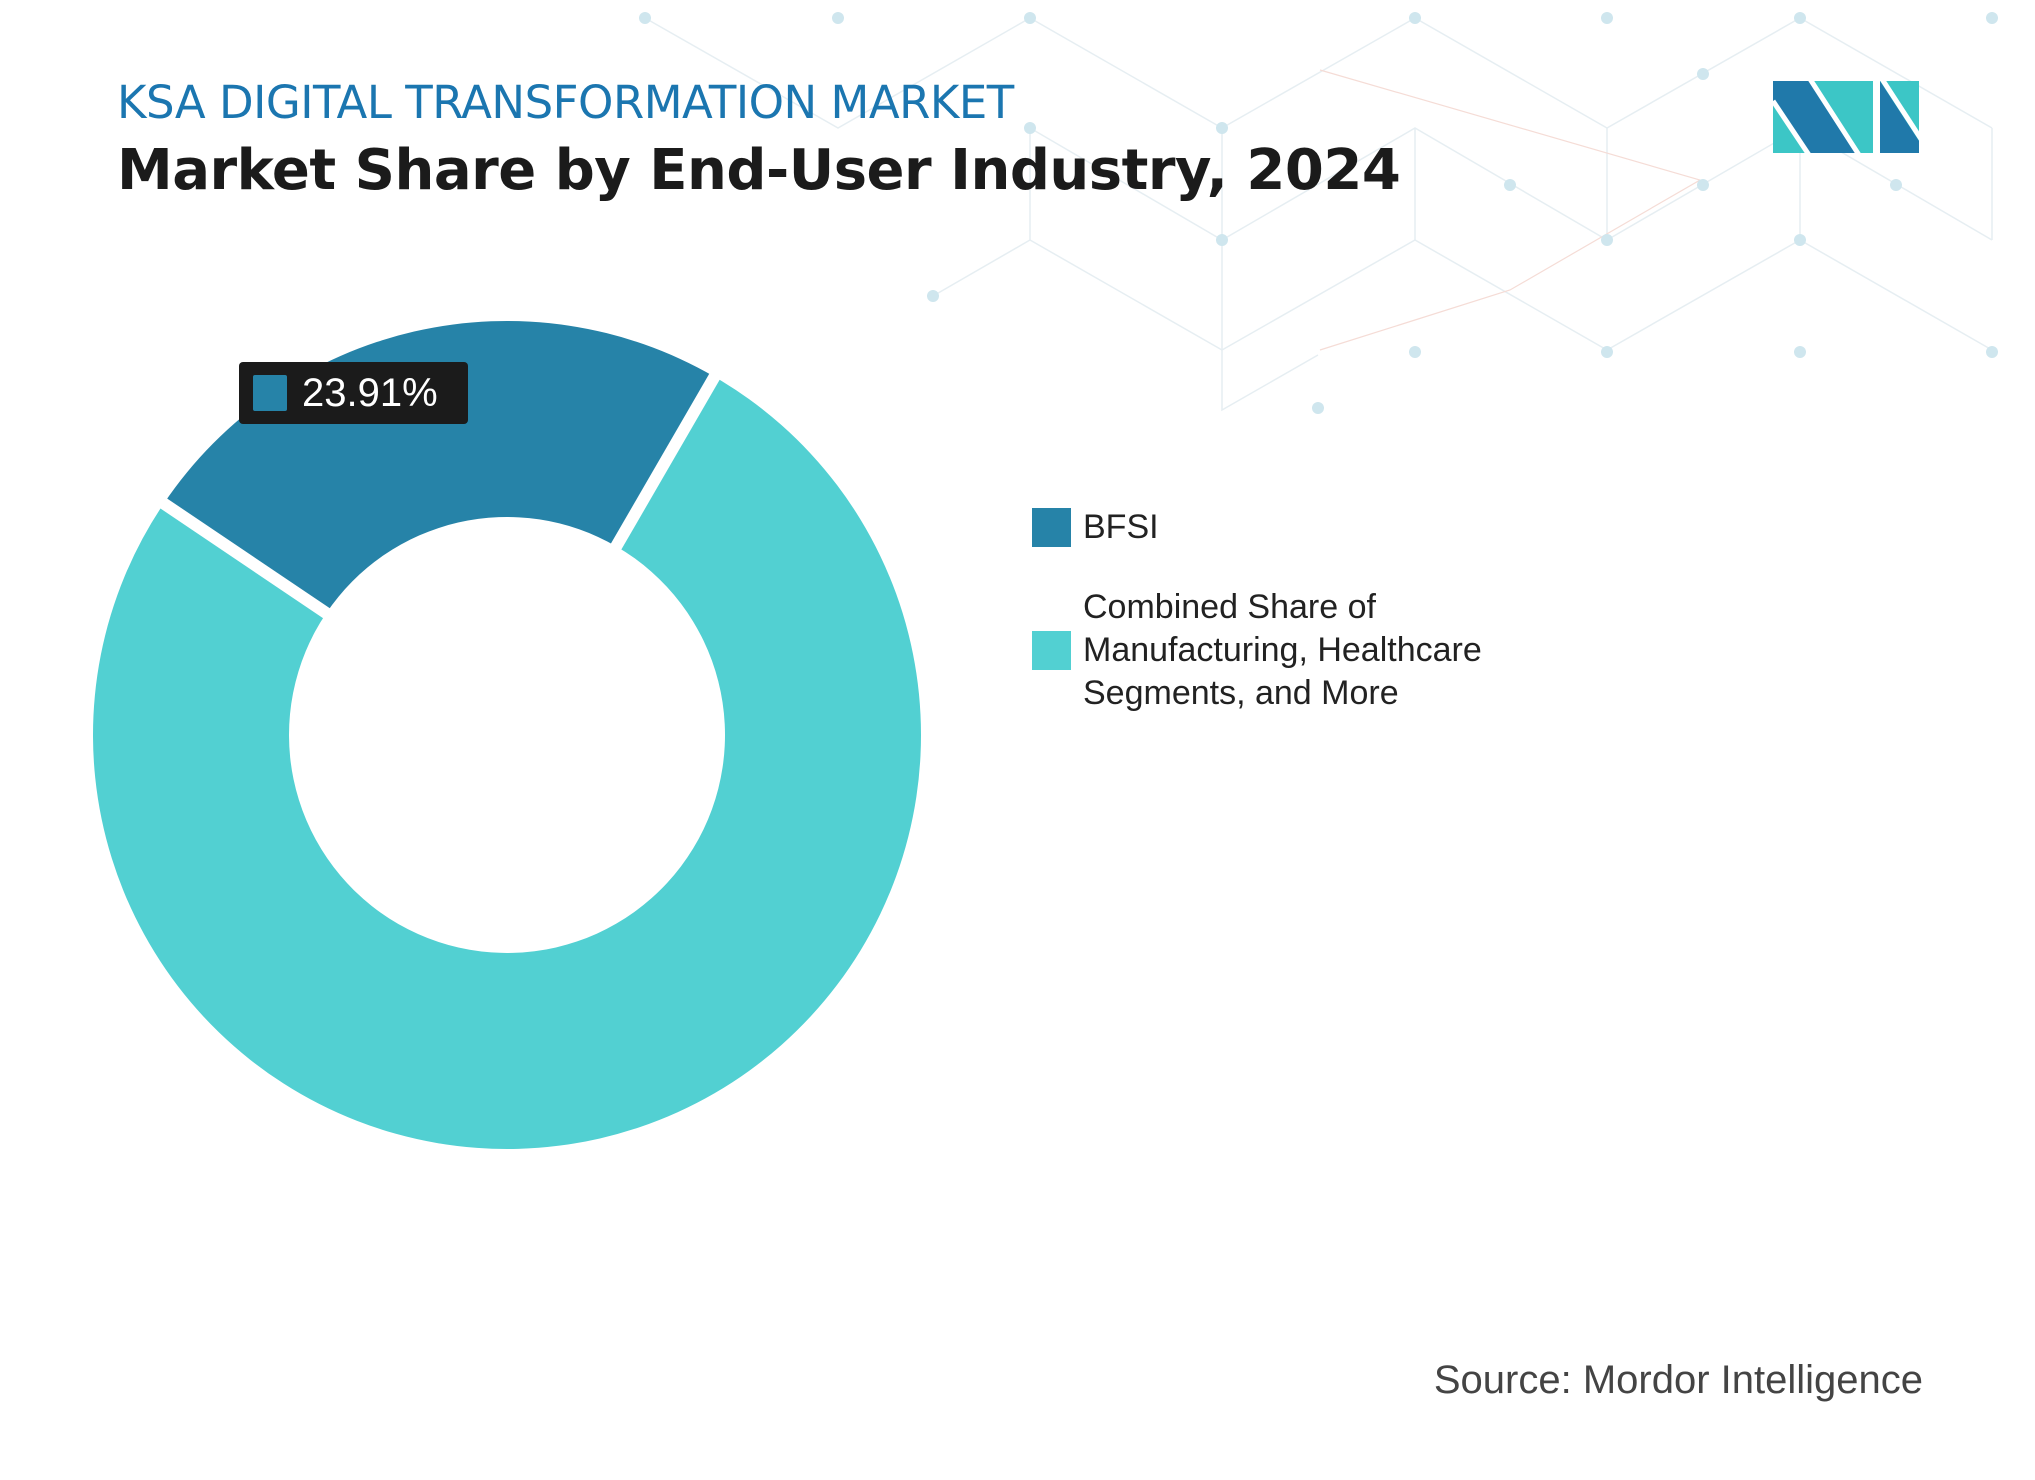  I want to click on legend-label: BFSI, so click(1121, 527).